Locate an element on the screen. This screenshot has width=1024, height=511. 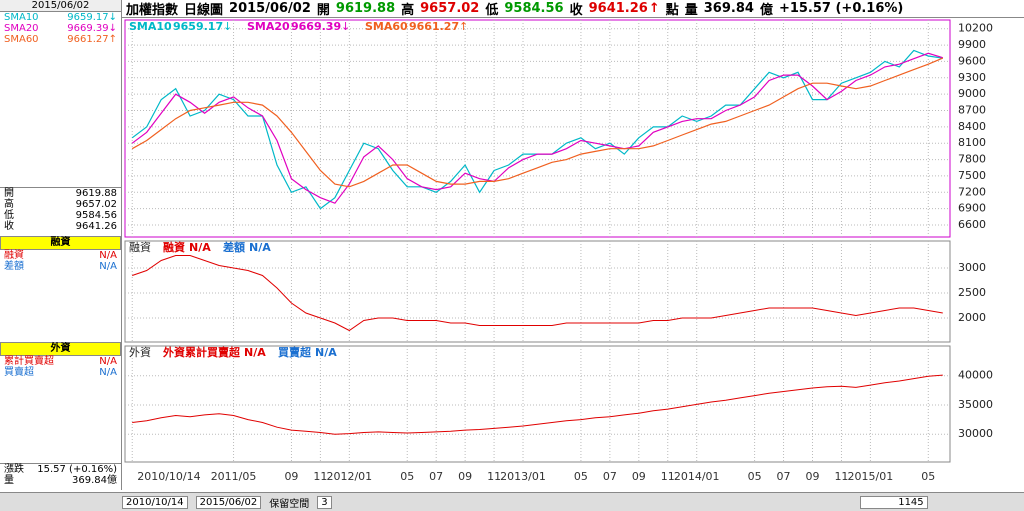
x-tick-label: 05 is located at coordinates (407, 476).